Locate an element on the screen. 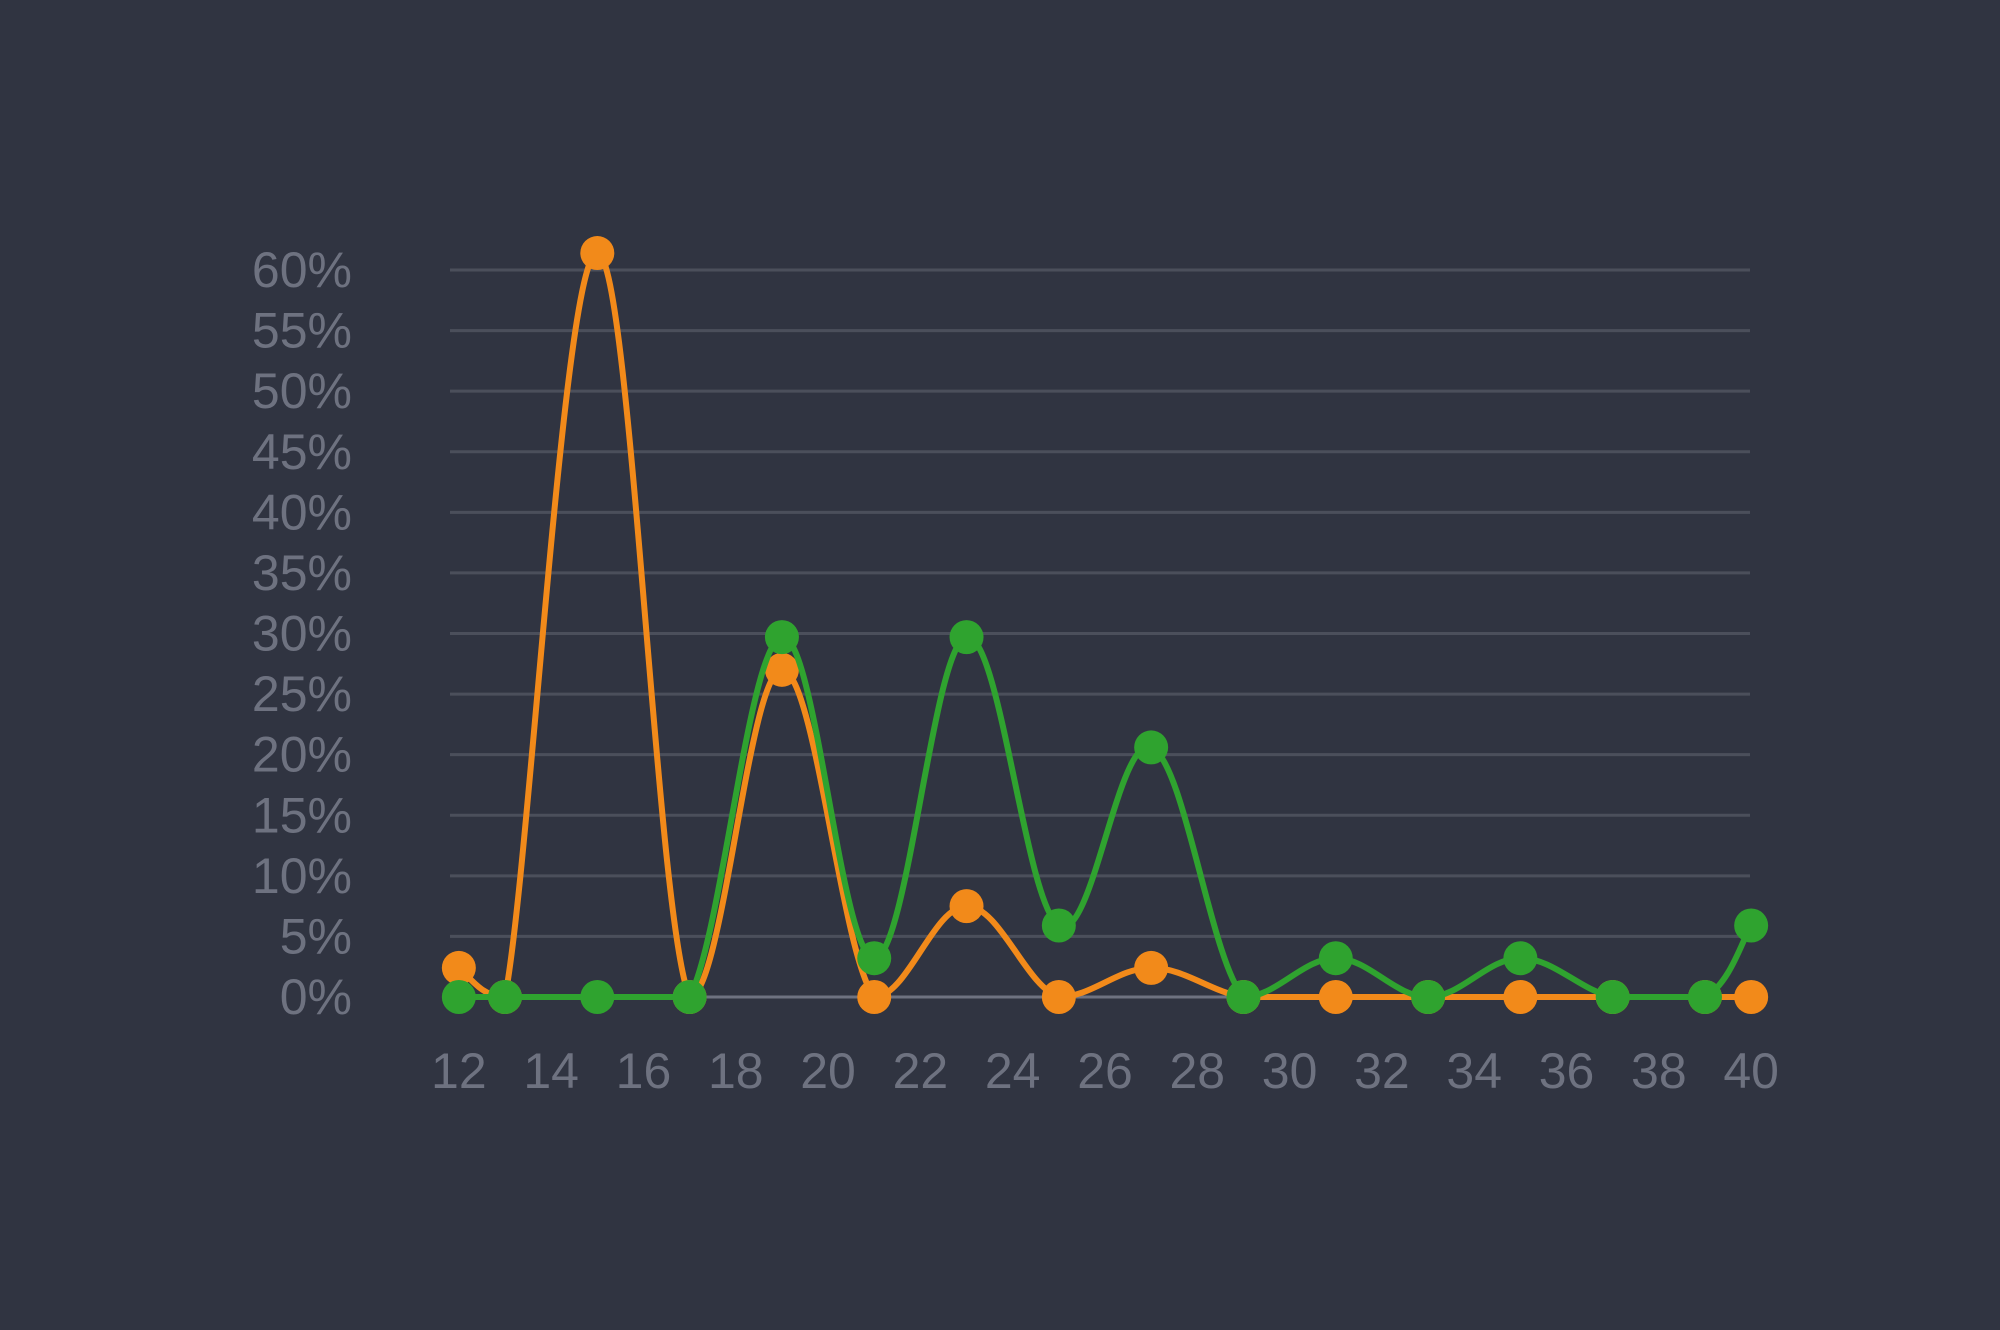  y-axis: 0%5%10%15%20%25%30%35%40%45%50%55%60% is located at coordinates (302, 633).